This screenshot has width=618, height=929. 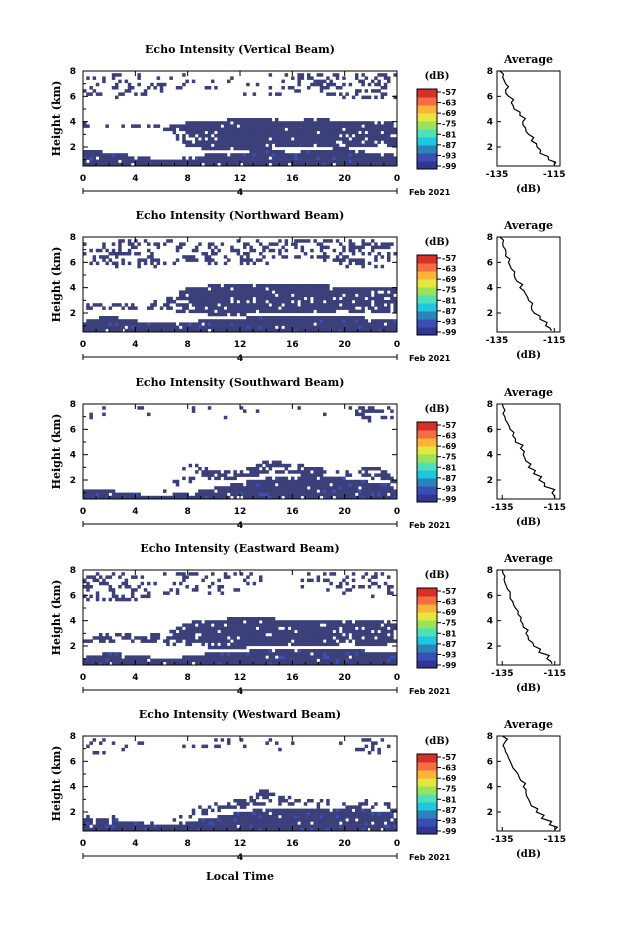 I want to click on average-y-tick-label: 4, so click(x=490, y=456).